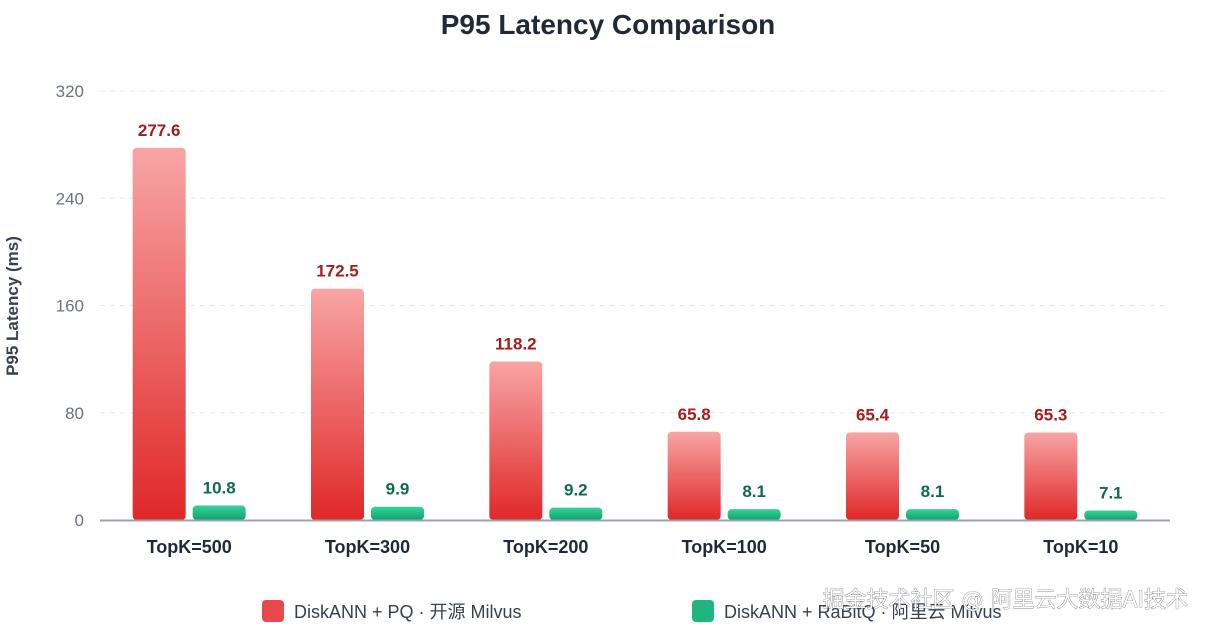 The image size is (1208, 632). I want to click on data-label-rabitq: 10.8, so click(219, 488).